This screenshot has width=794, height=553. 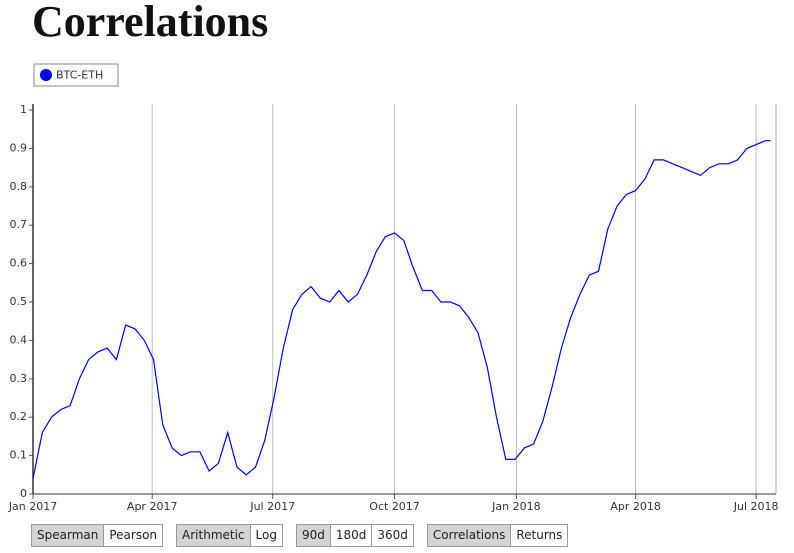 What do you see at coordinates (19, 455) in the screenshot?
I see `y-tick-label: 0.1` at bounding box center [19, 455].